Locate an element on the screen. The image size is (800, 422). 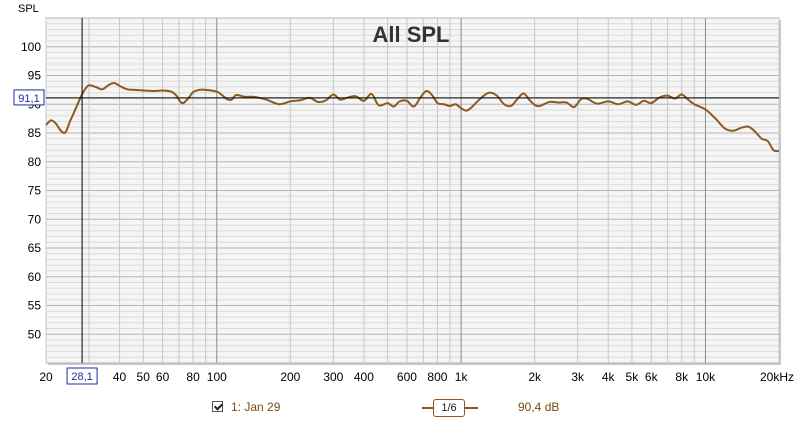
x-tick-label: 8k is located at coordinates (682, 377).